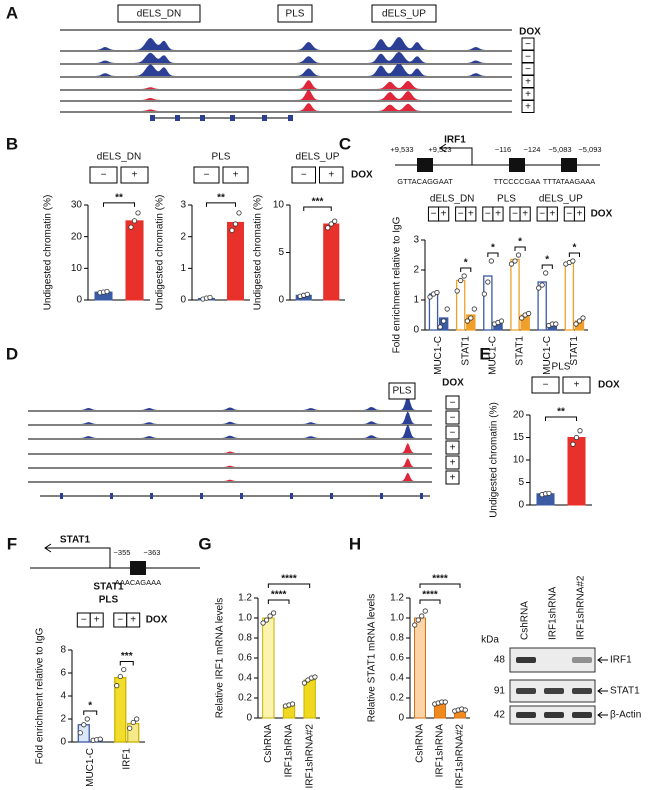  I want to click on unit-label: kDa, so click(490, 640).